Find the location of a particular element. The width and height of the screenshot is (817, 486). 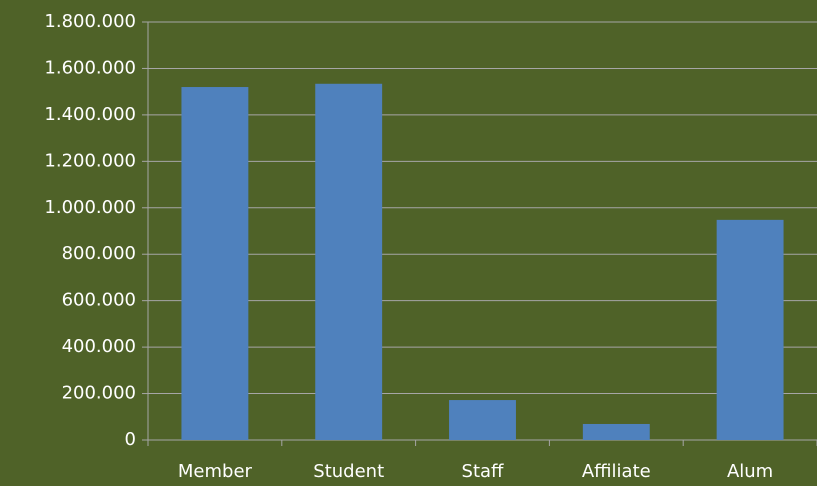

y-tick-label: 0 is located at coordinates (130, 439).